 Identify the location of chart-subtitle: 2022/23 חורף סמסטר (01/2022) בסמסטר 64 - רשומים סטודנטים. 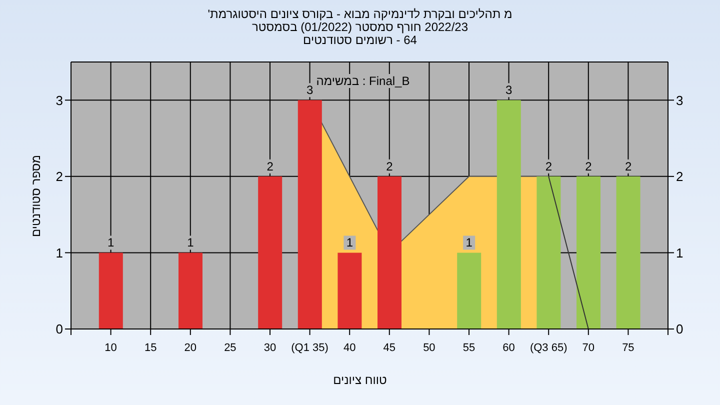
(360, 33).